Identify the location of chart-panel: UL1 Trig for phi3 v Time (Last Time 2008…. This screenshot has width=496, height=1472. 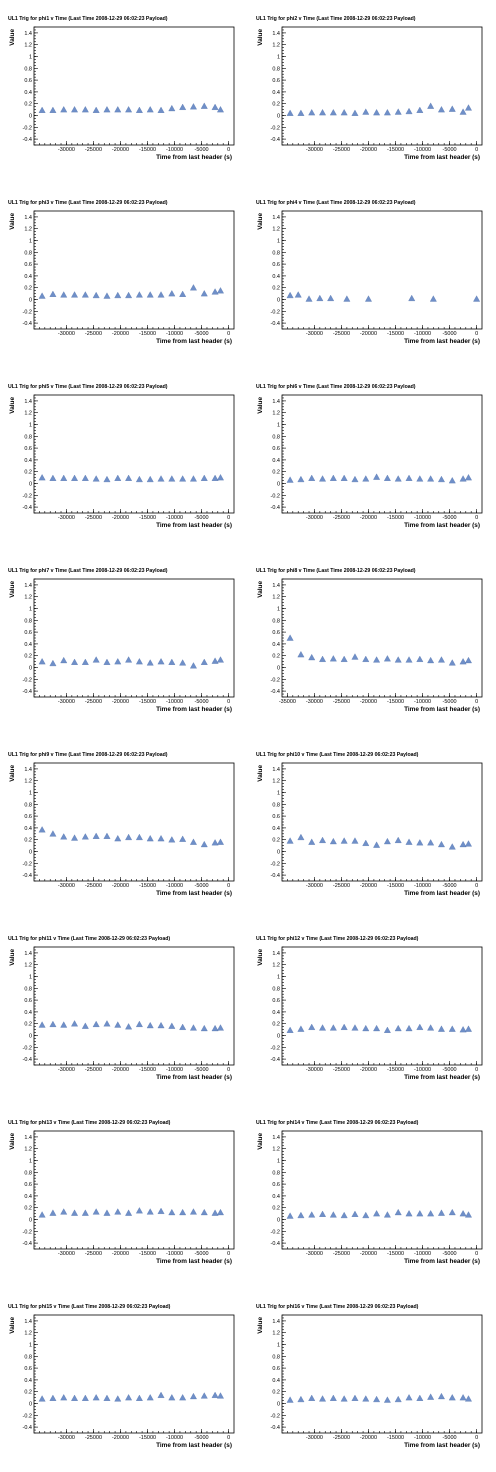
(124, 276).